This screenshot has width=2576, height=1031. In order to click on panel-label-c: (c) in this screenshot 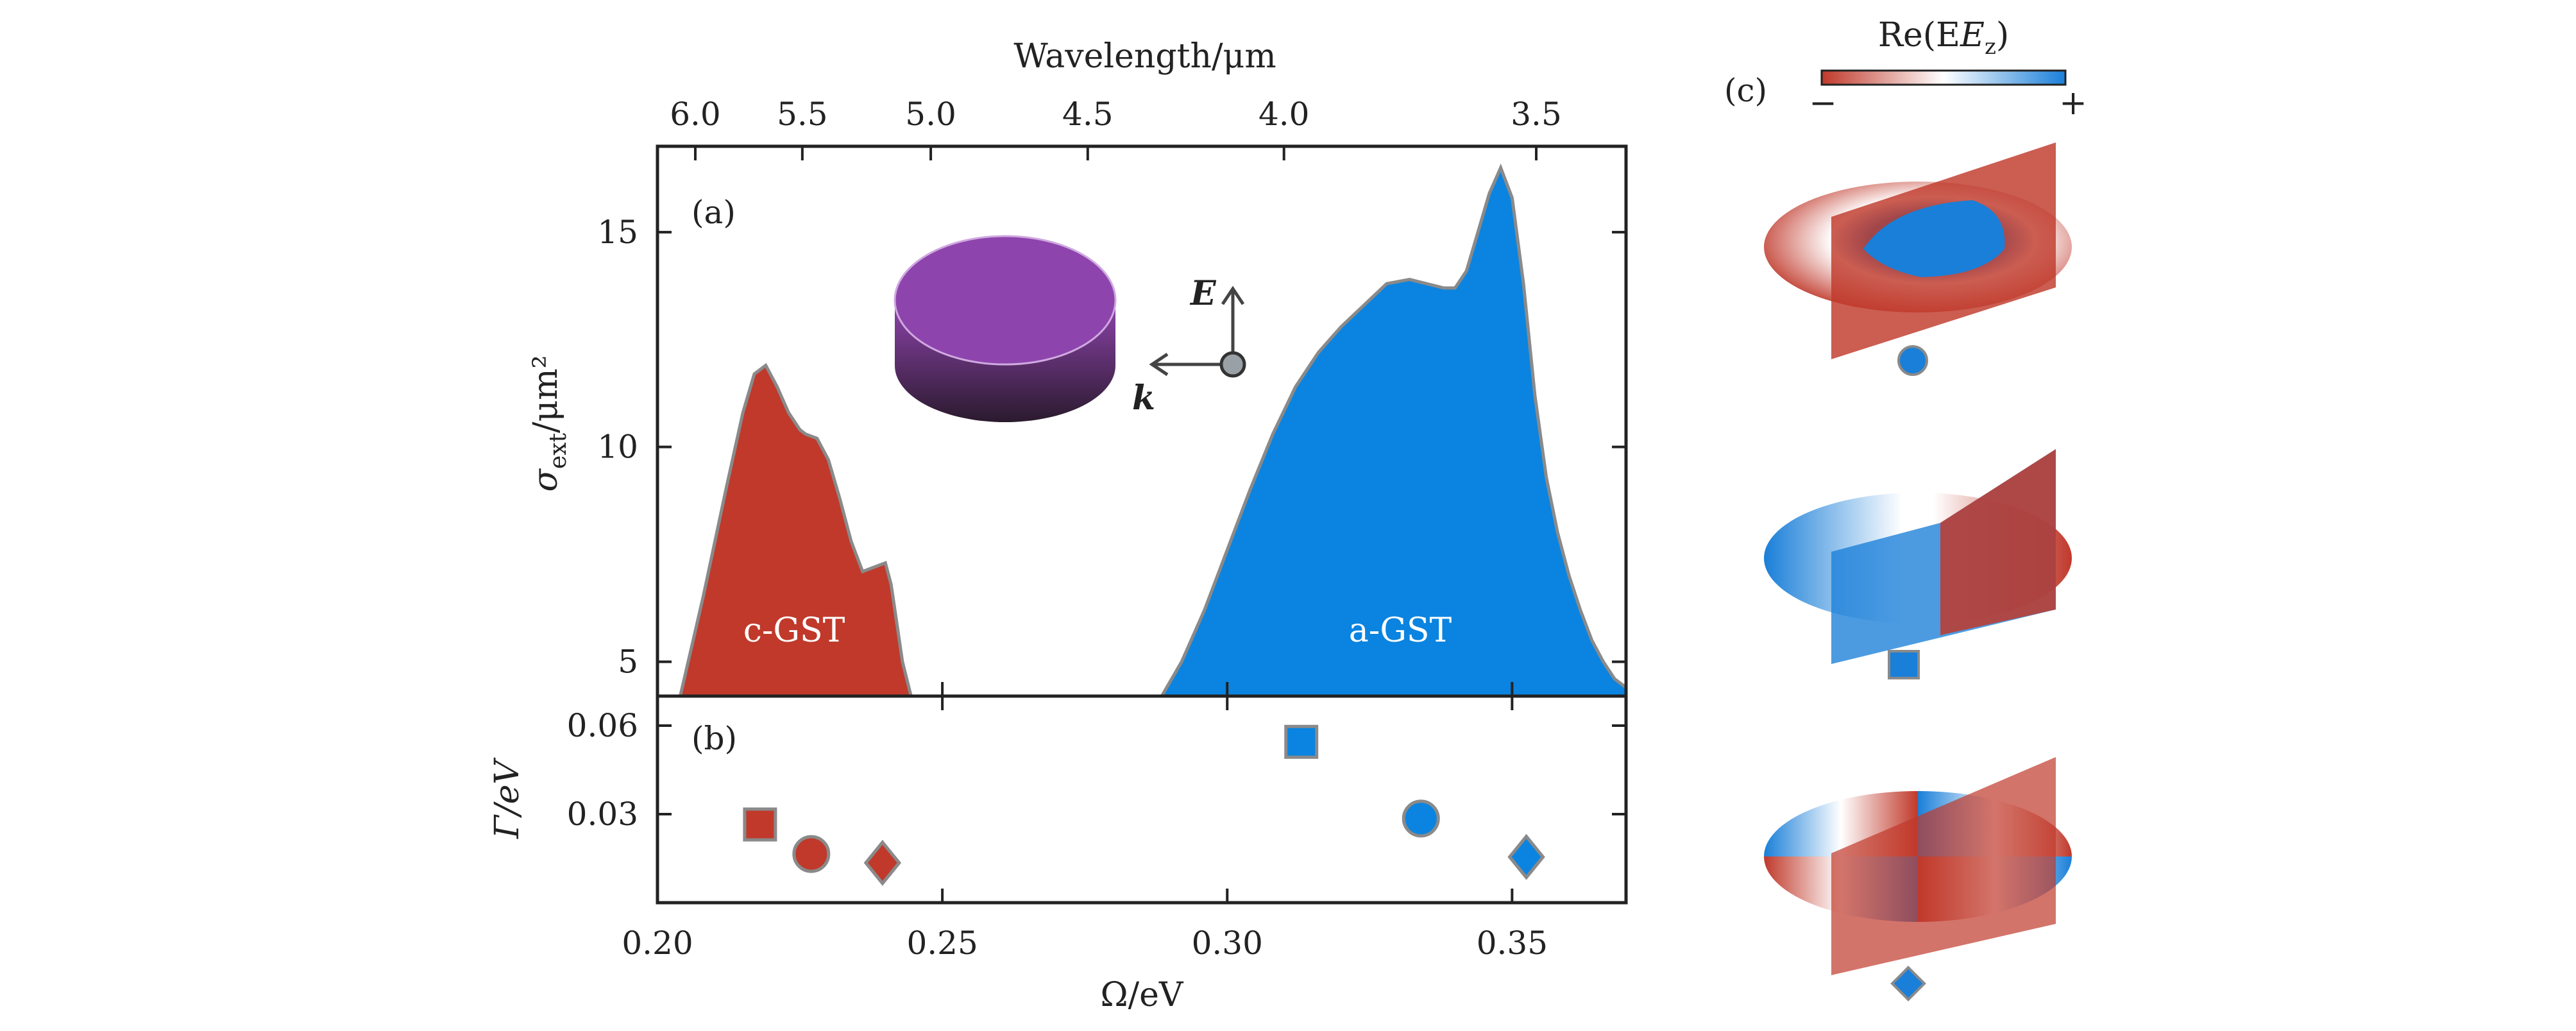, I will do `click(1745, 90)`.